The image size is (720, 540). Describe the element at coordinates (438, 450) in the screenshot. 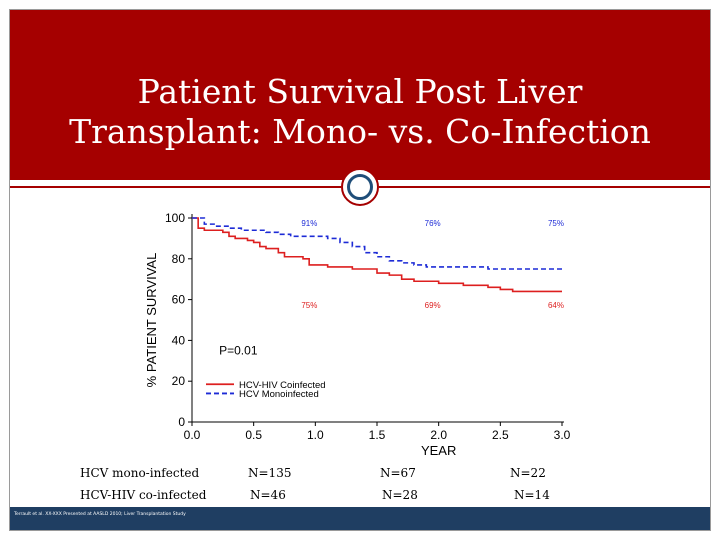

I see `x-axis-label: YEAR` at that location.